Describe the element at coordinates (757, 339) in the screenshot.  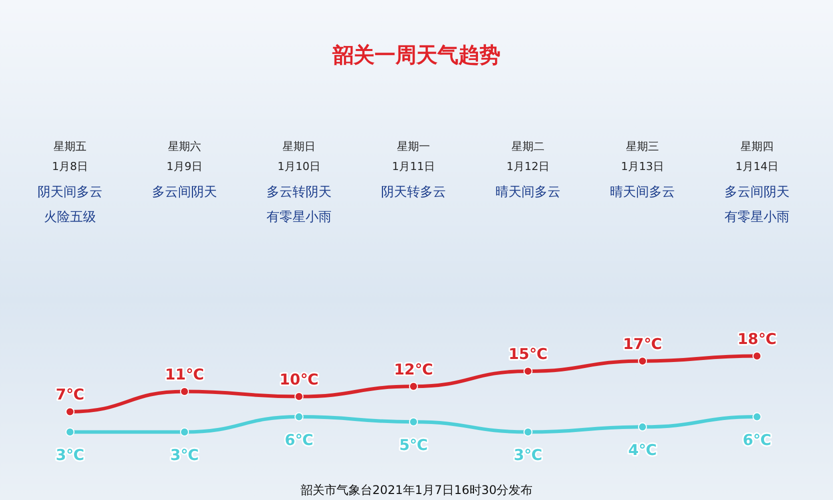
I see `data-label: 18℃` at that location.